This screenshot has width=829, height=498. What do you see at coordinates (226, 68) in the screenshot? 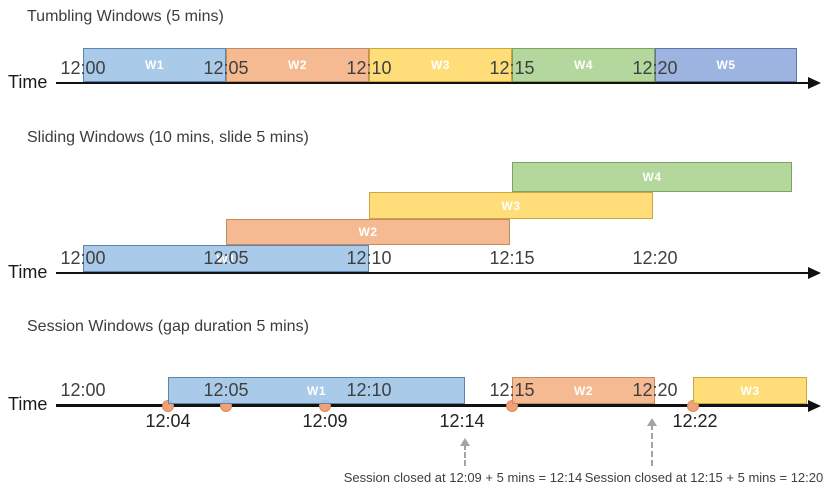
I see `tick-label-tumbling-12:05: 12:05` at bounding box center [226, 68].